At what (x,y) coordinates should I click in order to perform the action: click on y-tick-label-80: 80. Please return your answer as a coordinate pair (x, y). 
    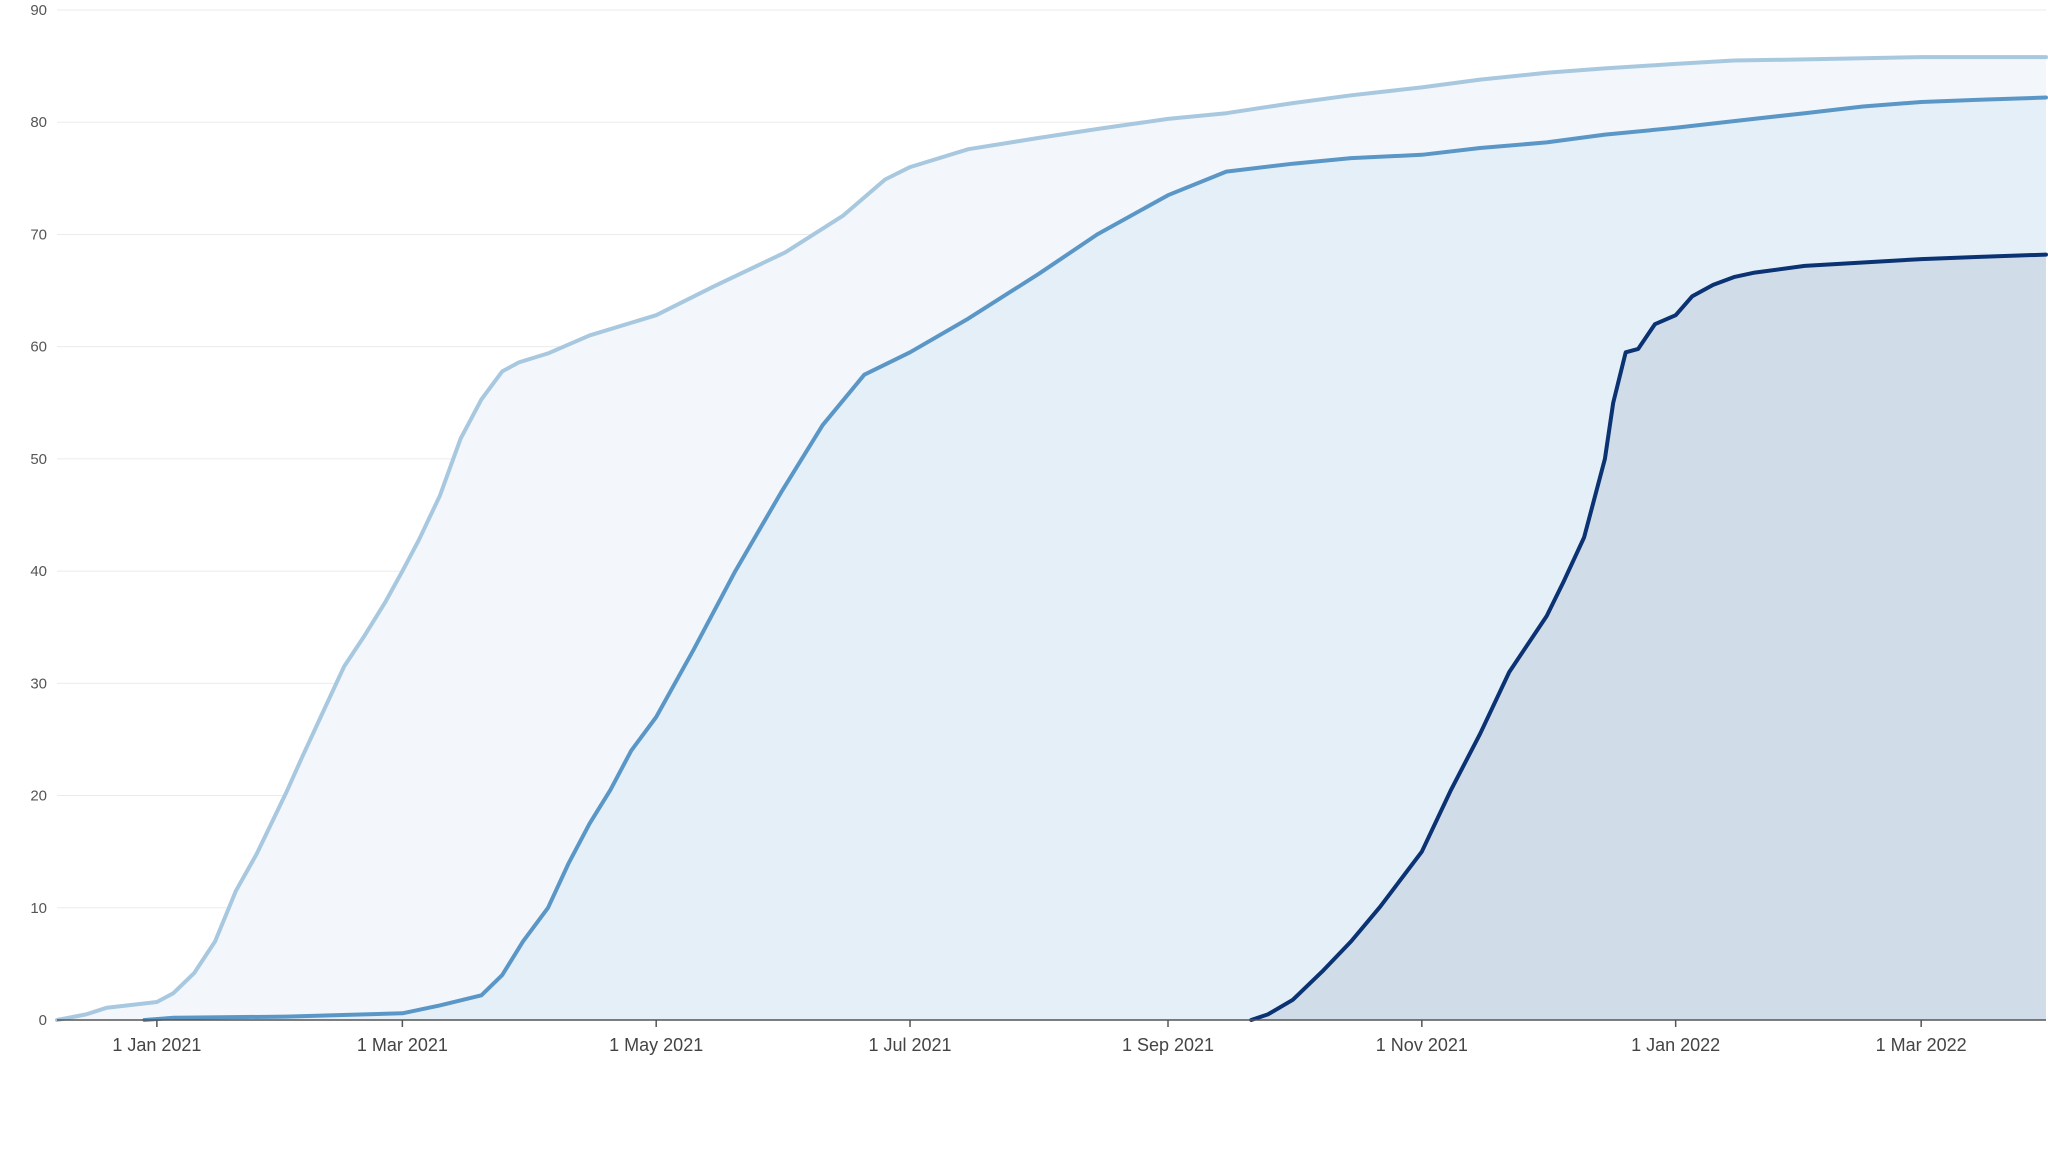
    Looking at the image, I should click on (38, 122).